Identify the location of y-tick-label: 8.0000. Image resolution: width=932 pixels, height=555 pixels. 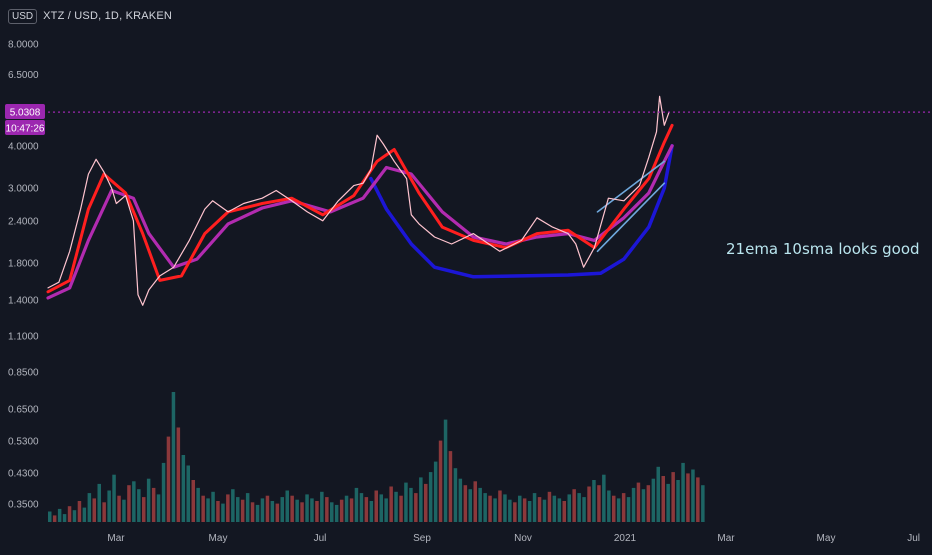
(23, 45).